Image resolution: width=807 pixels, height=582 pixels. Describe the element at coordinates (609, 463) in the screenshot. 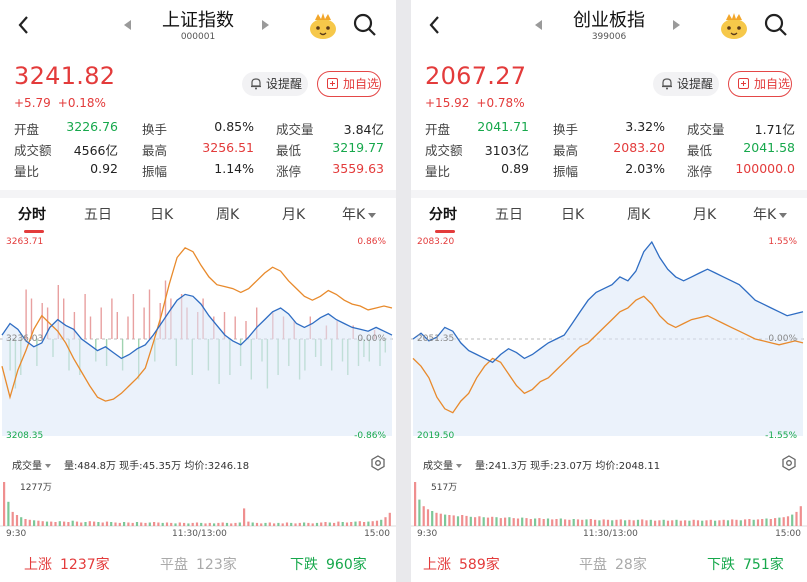

I see `volume-toolbar: 成交量 量:241.3万 现手:23.07万 均价:2048.11` at that location.